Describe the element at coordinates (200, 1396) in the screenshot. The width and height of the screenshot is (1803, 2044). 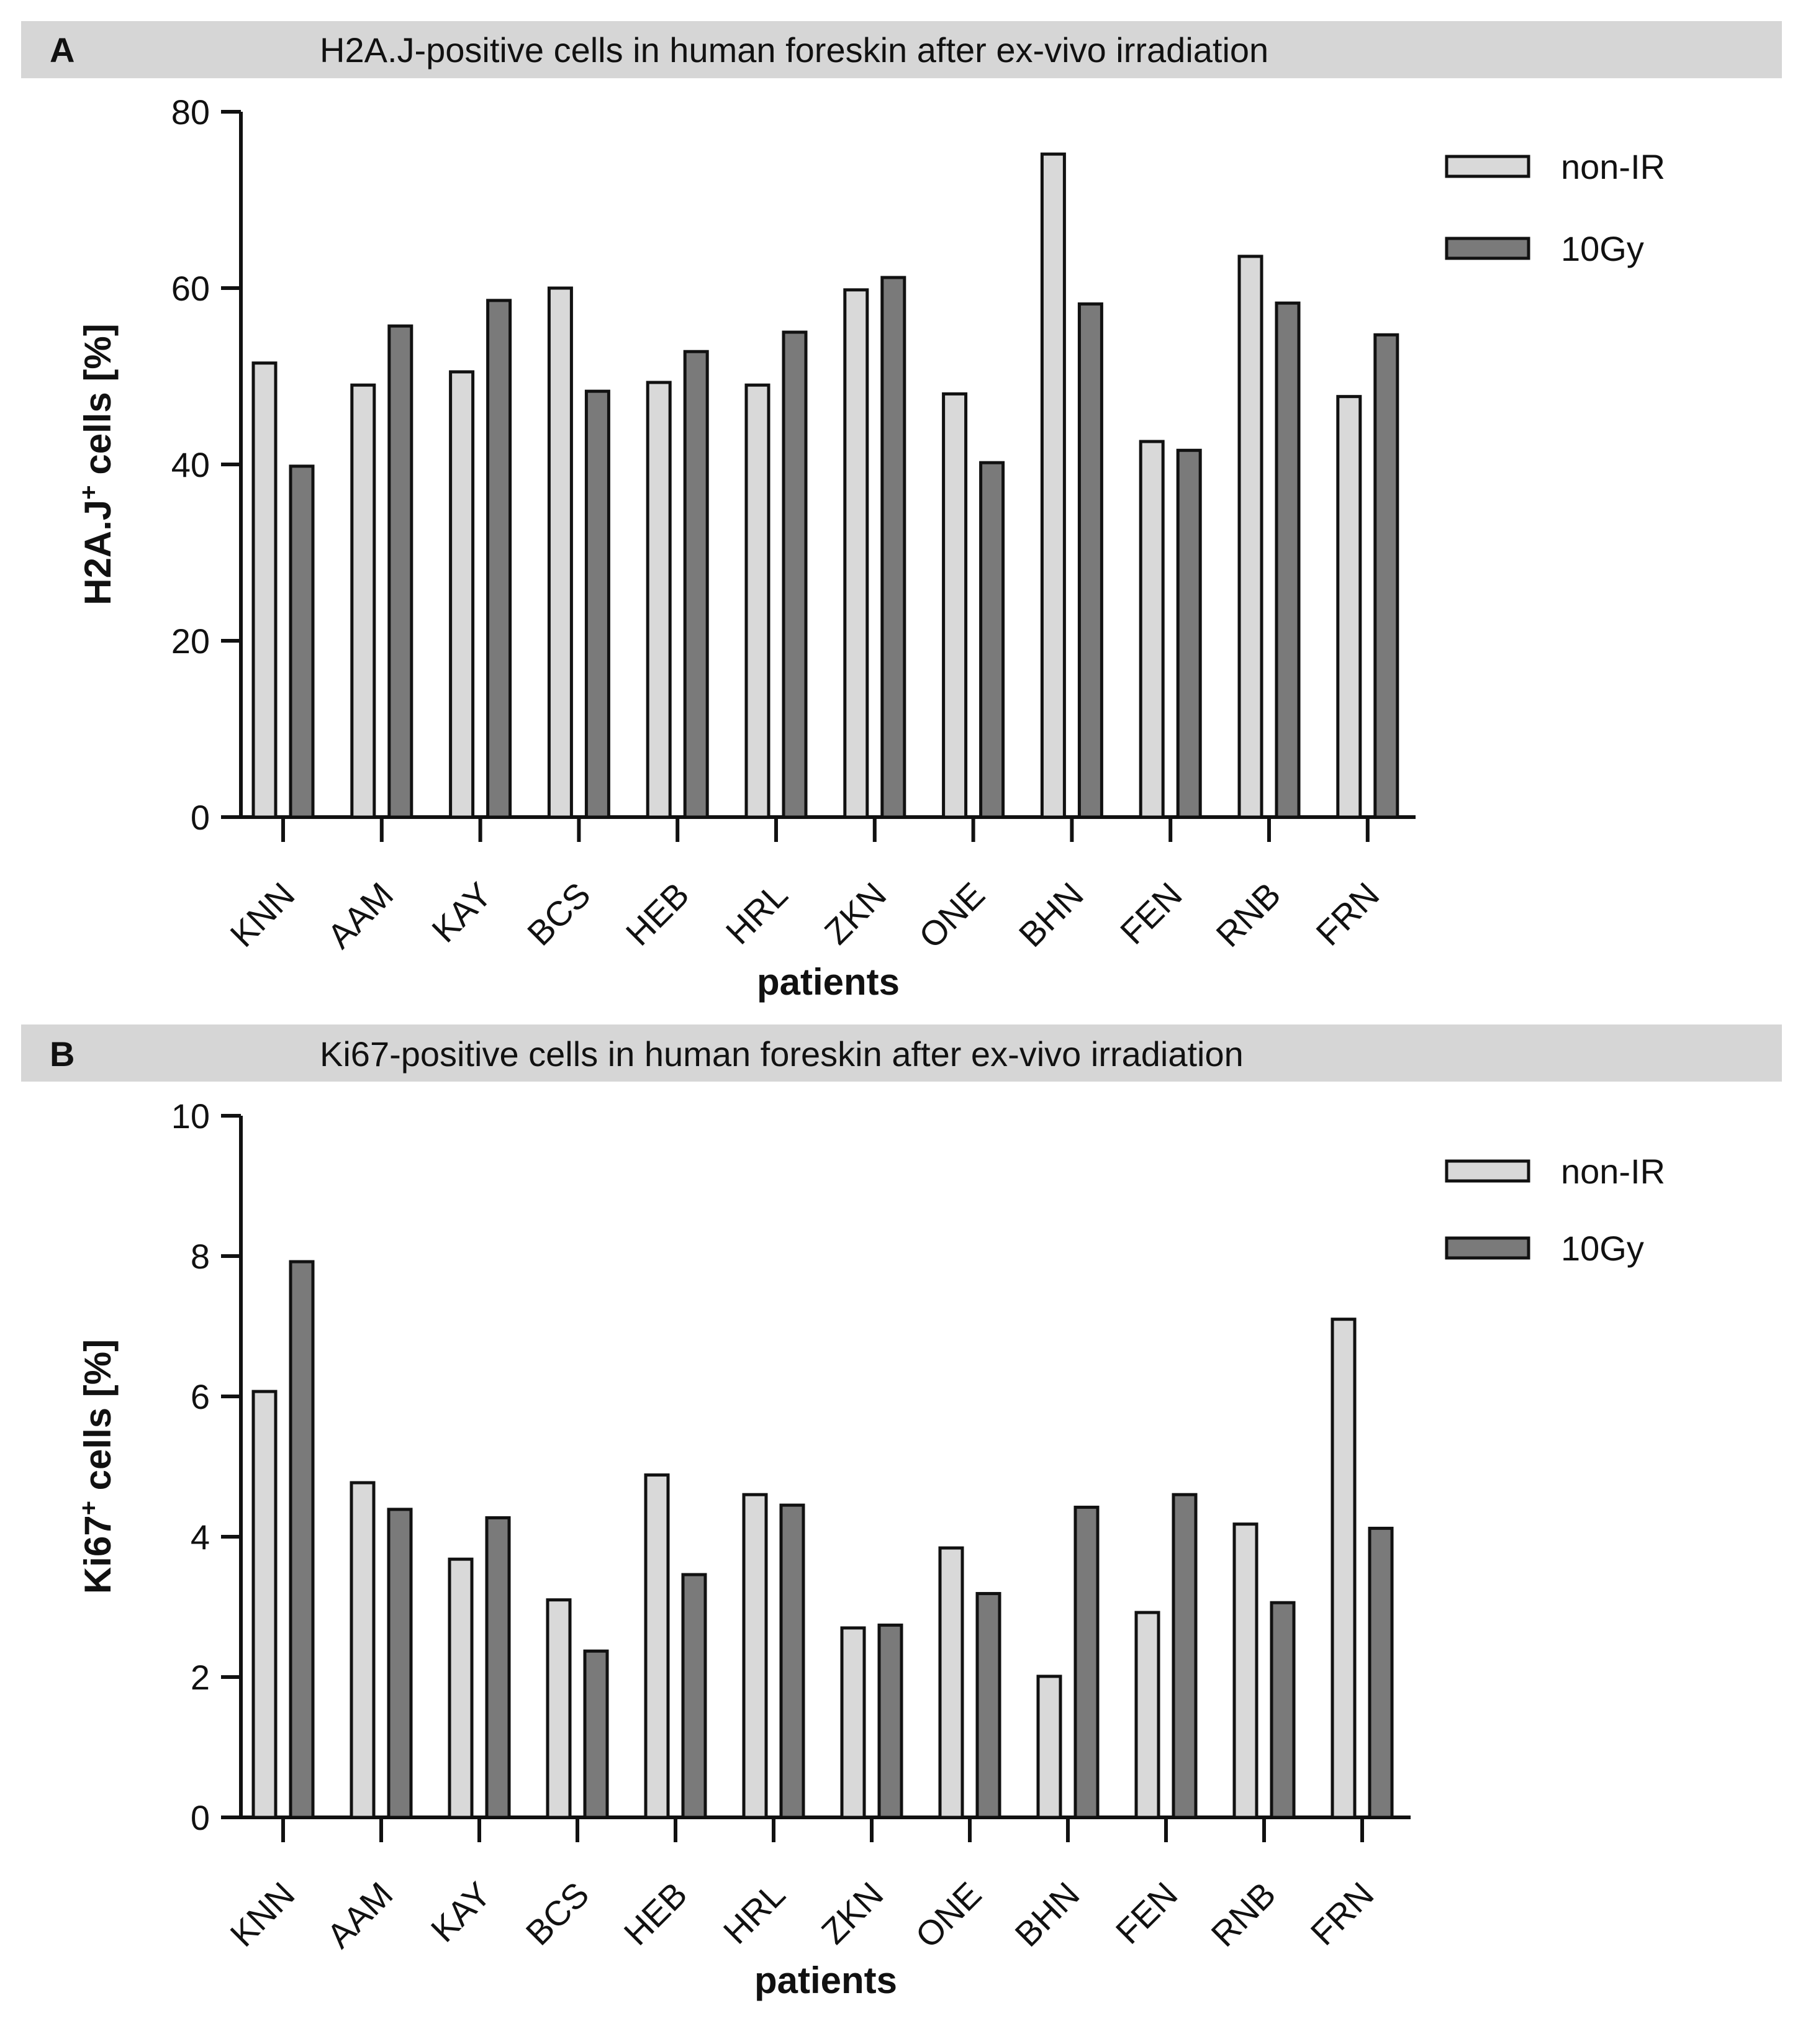
I see `y-tick-label: 6` at that location.